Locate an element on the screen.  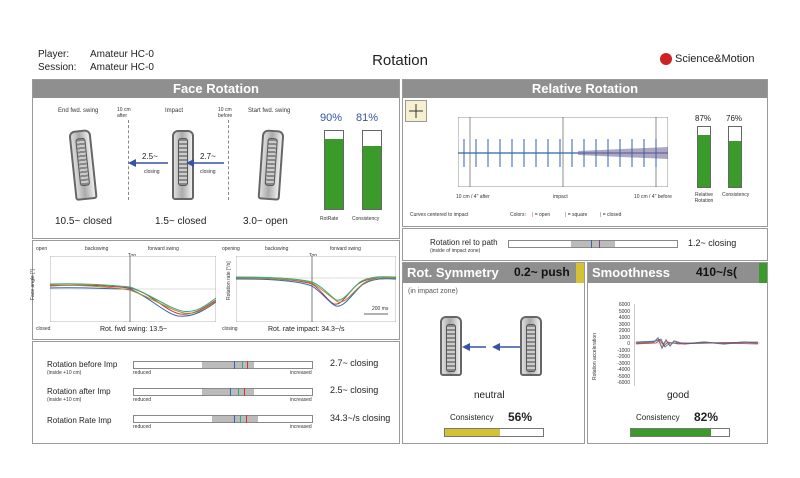
before-label: 10 cm before is located at coordinates (225, 113).